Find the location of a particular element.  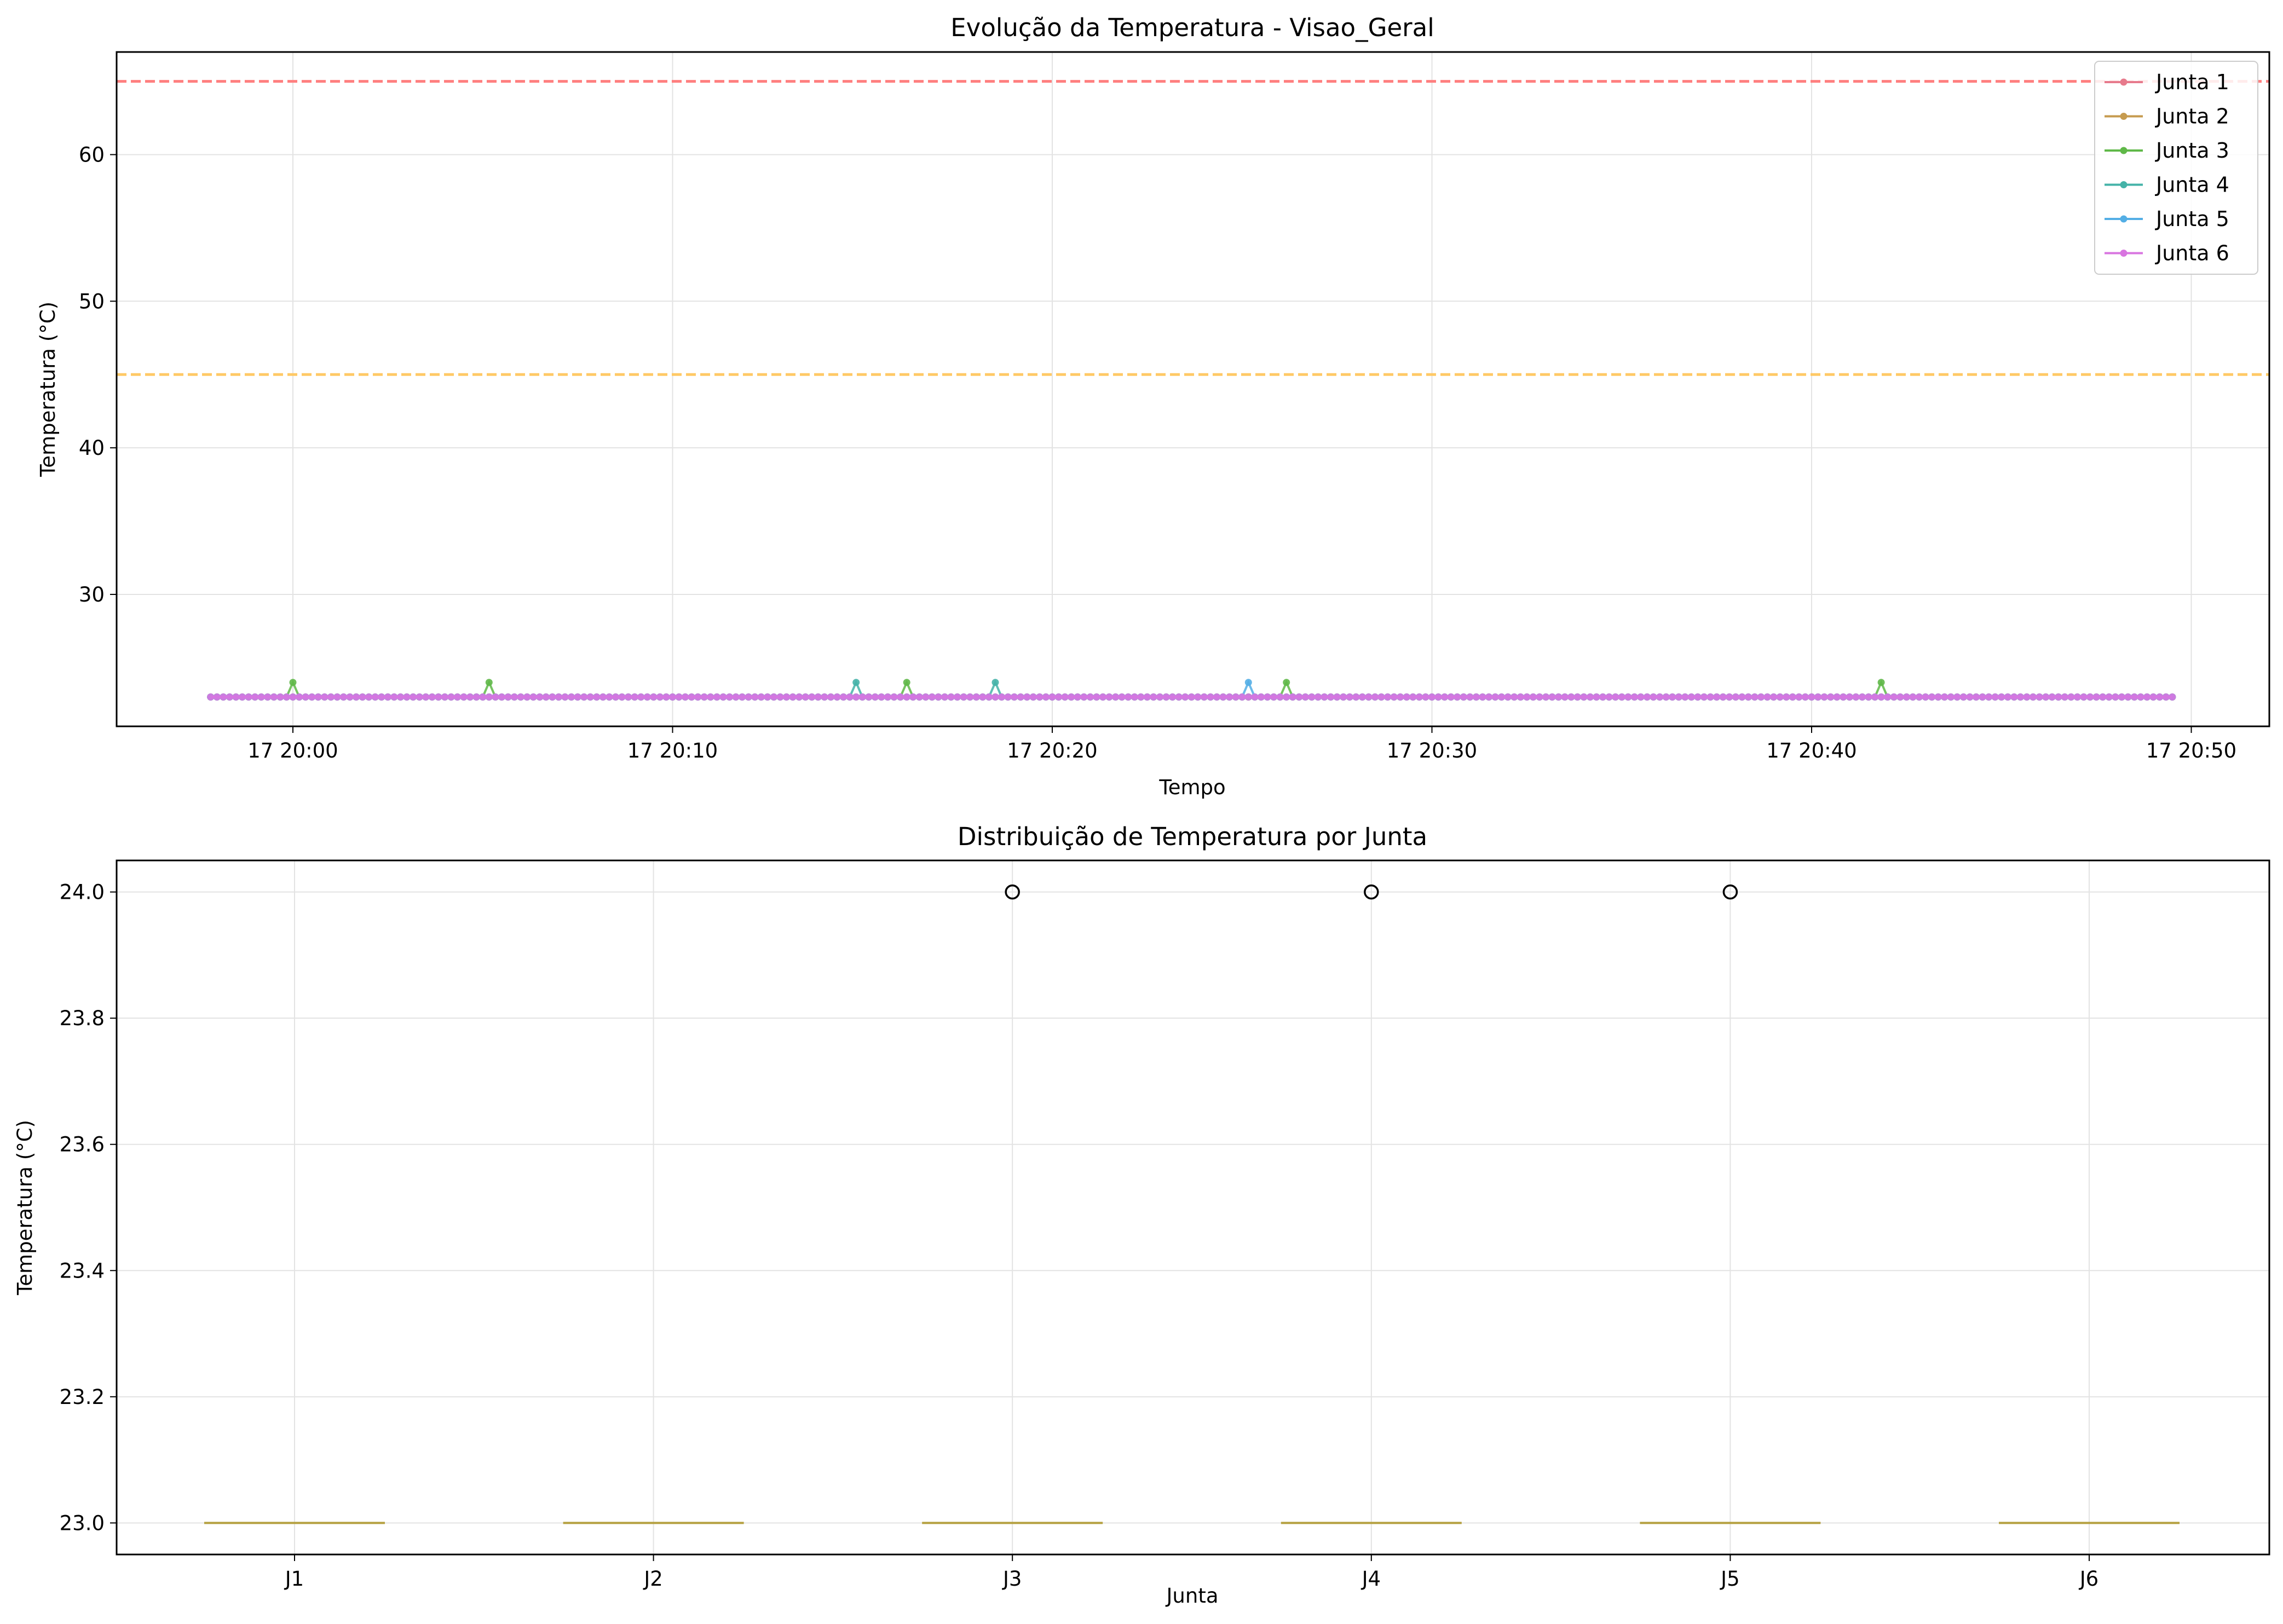

y-tick-label: 23.8 is located at coordinates (82, 1018).